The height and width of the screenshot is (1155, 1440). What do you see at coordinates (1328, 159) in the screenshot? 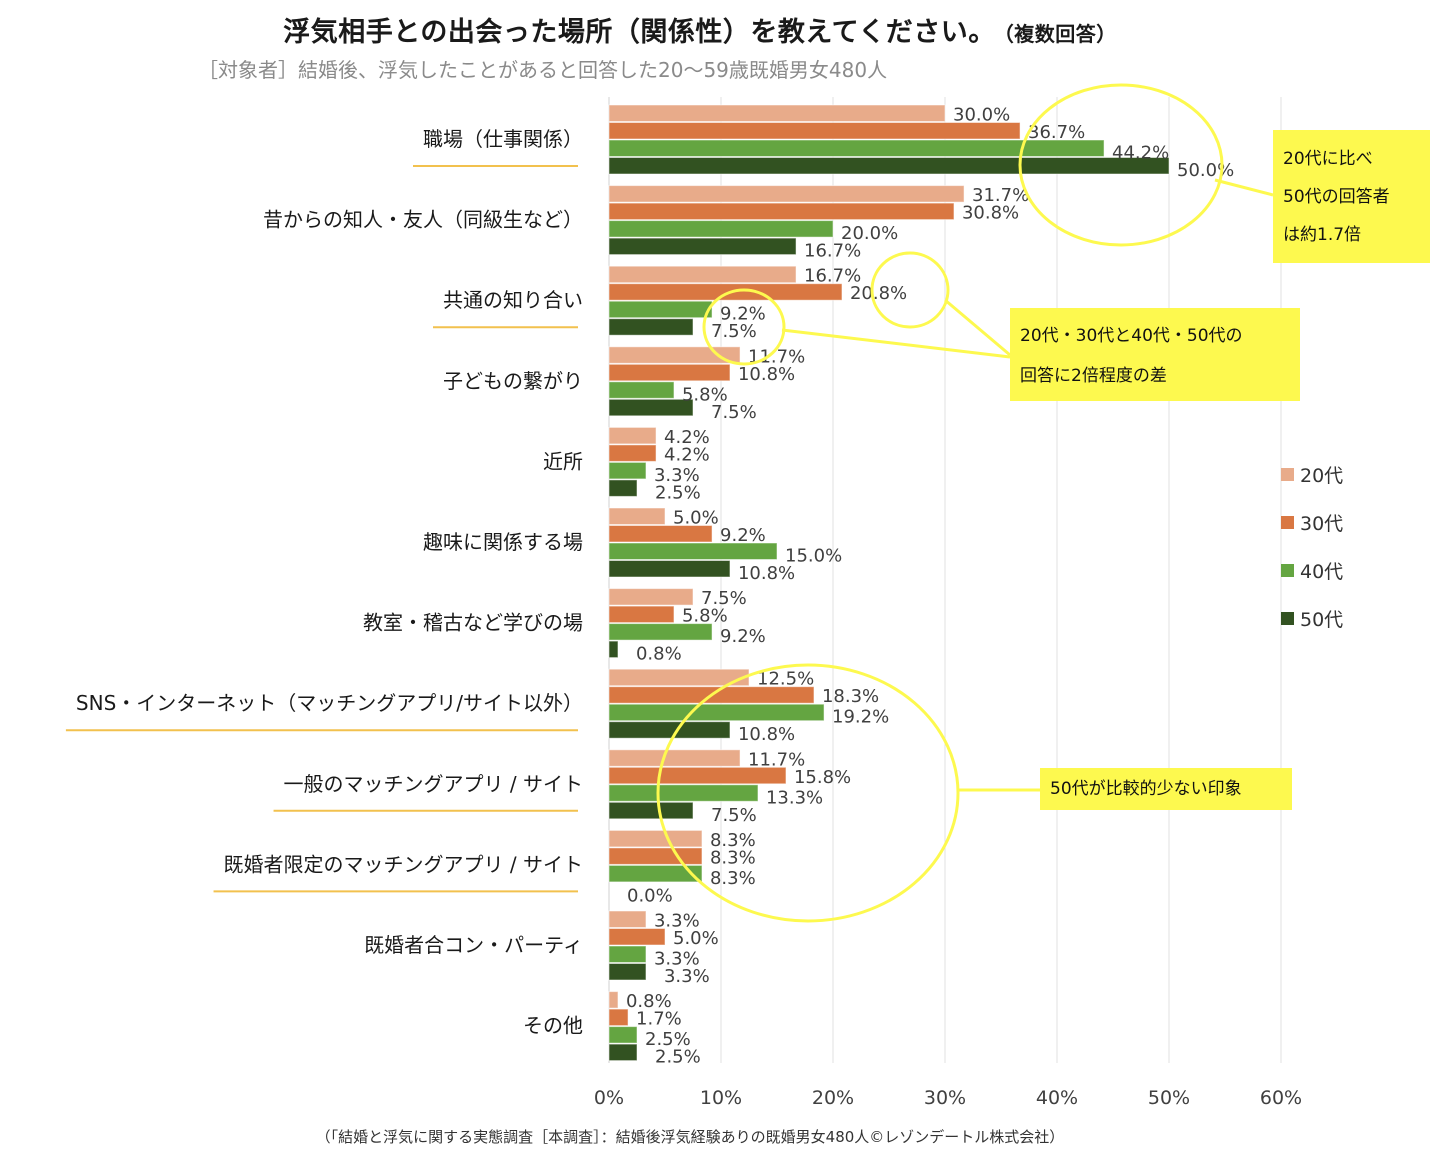
I see `callout-line: 20代に比べ` at bounding box center [1328, 159].